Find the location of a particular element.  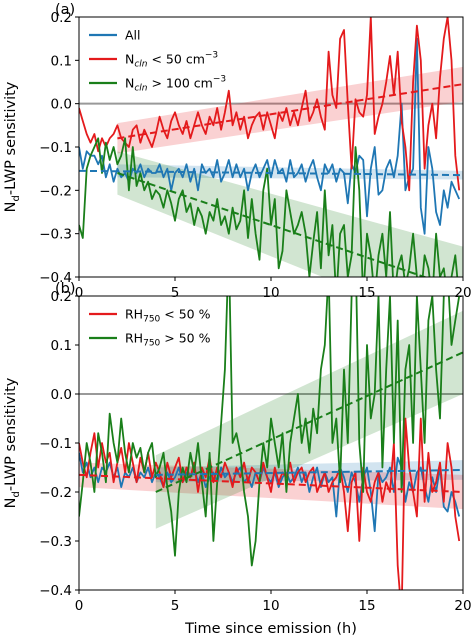

panel-0-series-1-trend is located at coordinates (290, 111).